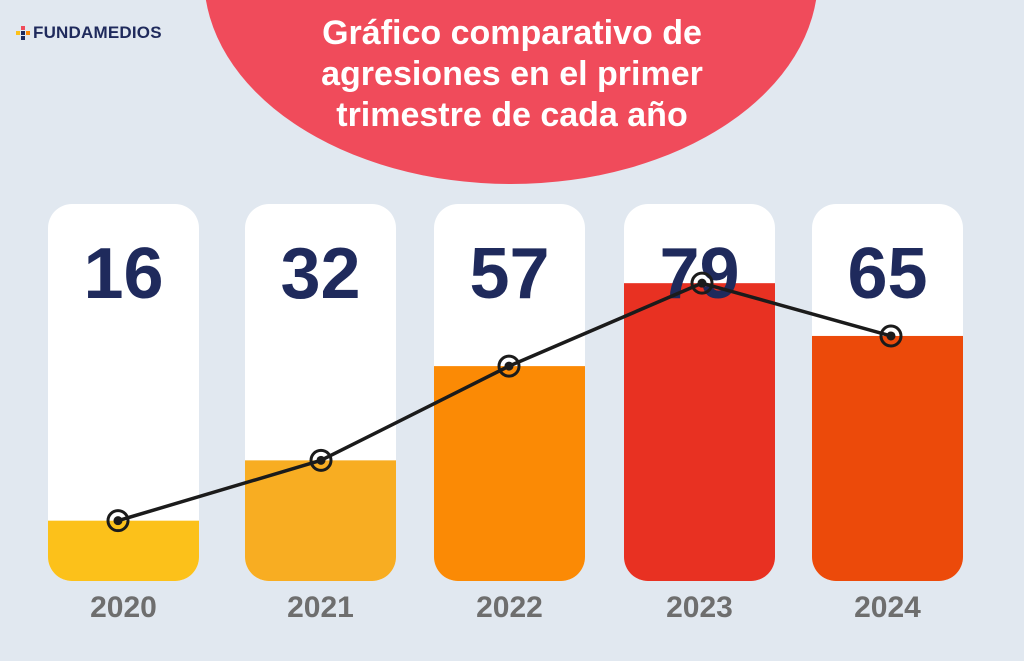 Image resolution: width=1024 pixels, height=661 pixels. I want to click on brand-logo: FUNDAMEDIOS, so click(89, 33).